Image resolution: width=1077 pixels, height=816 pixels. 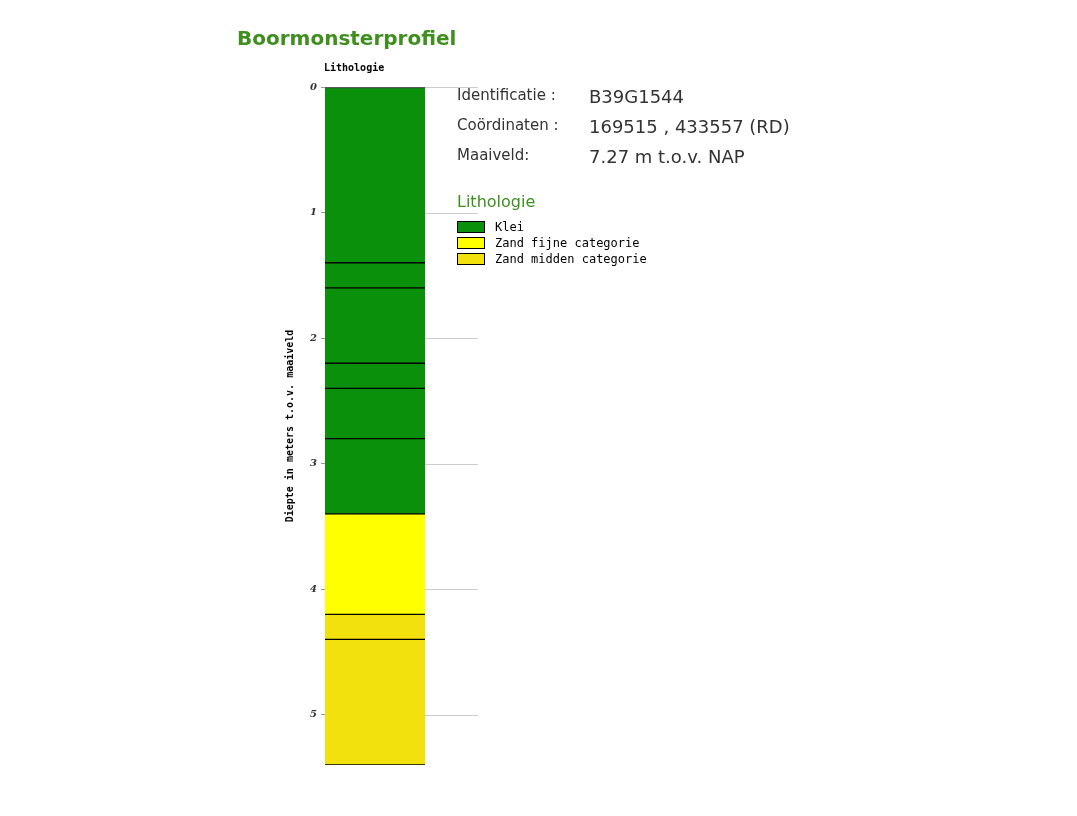 I want to click on legend-label: Zand midden categorie, so click(x=571, y=259).